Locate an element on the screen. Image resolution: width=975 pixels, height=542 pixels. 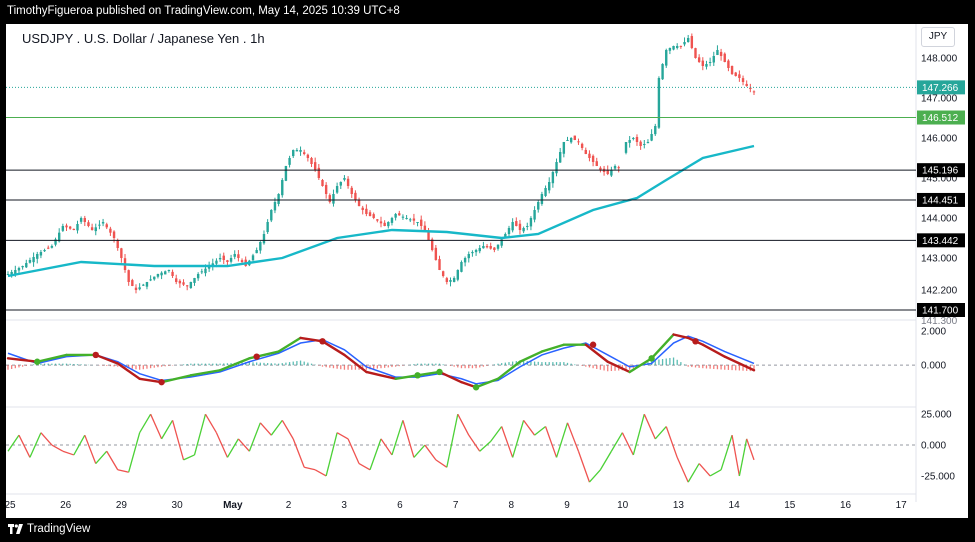
time-axis-label: 2 is located at coordinates (289, 505).